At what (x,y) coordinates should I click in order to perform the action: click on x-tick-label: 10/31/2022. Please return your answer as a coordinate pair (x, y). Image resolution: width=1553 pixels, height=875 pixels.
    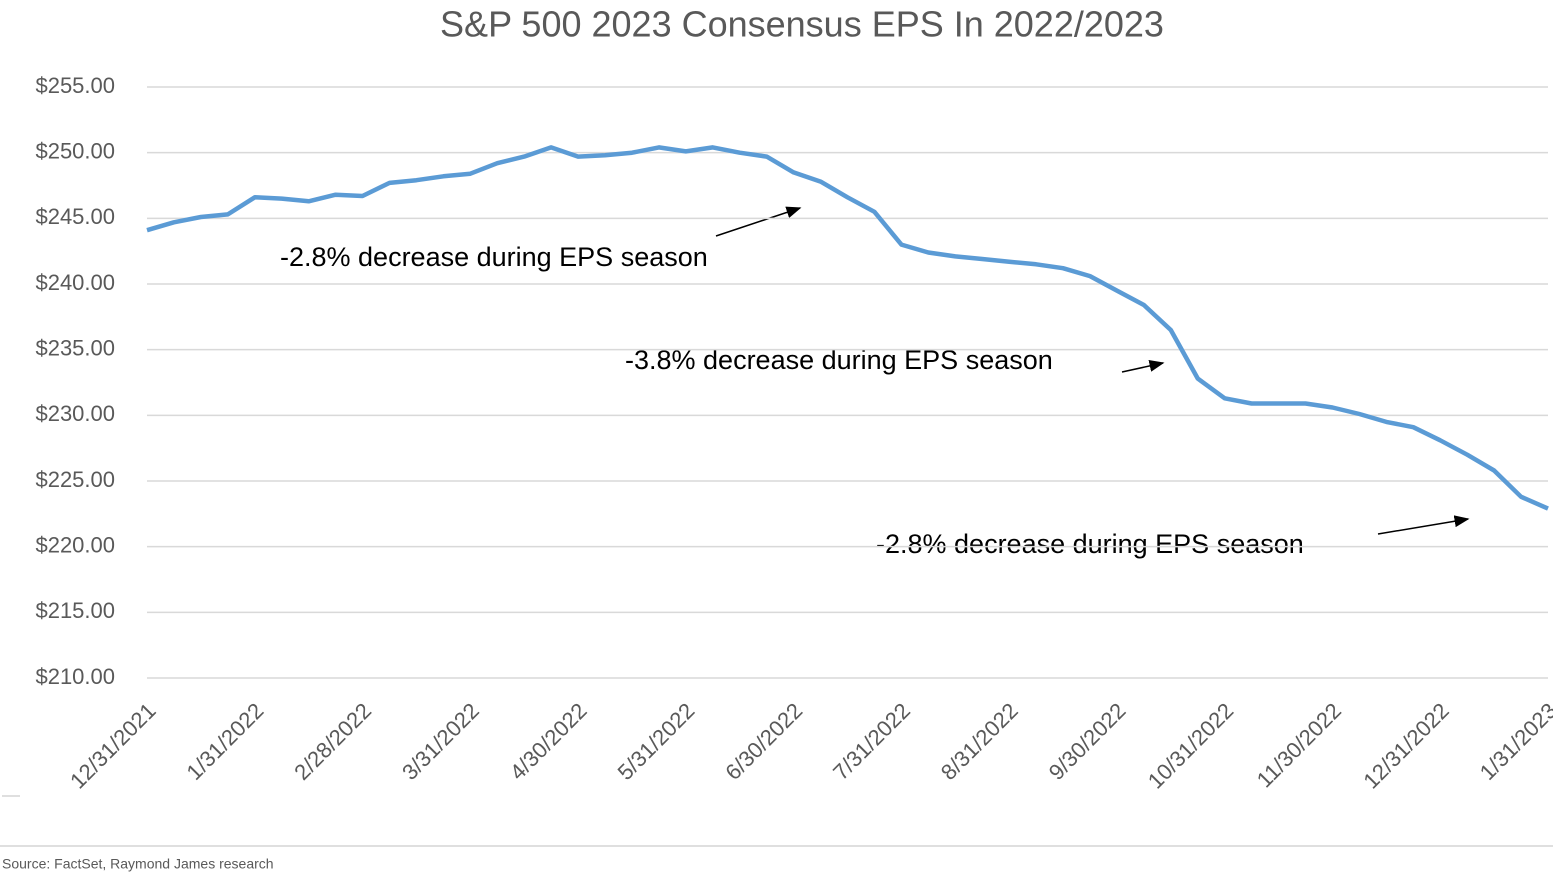
    Looking at the image, I should click on (1191, 746).